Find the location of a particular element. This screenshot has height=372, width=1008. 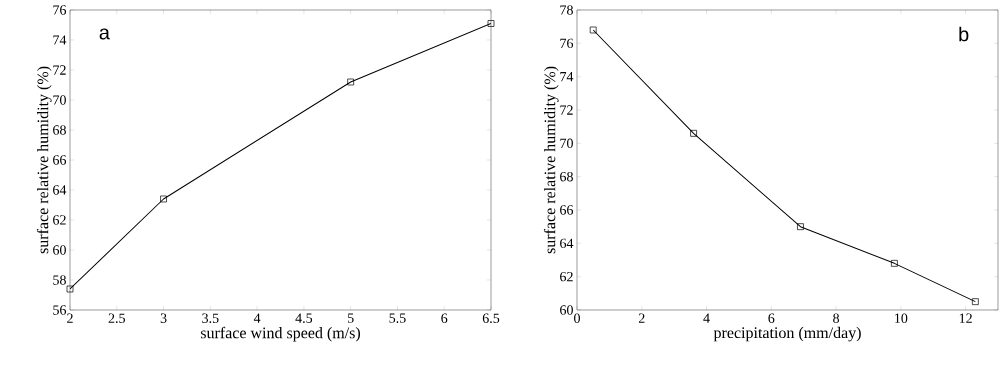

x-tick-label: 6.5 is located at coordinates (491, 318).